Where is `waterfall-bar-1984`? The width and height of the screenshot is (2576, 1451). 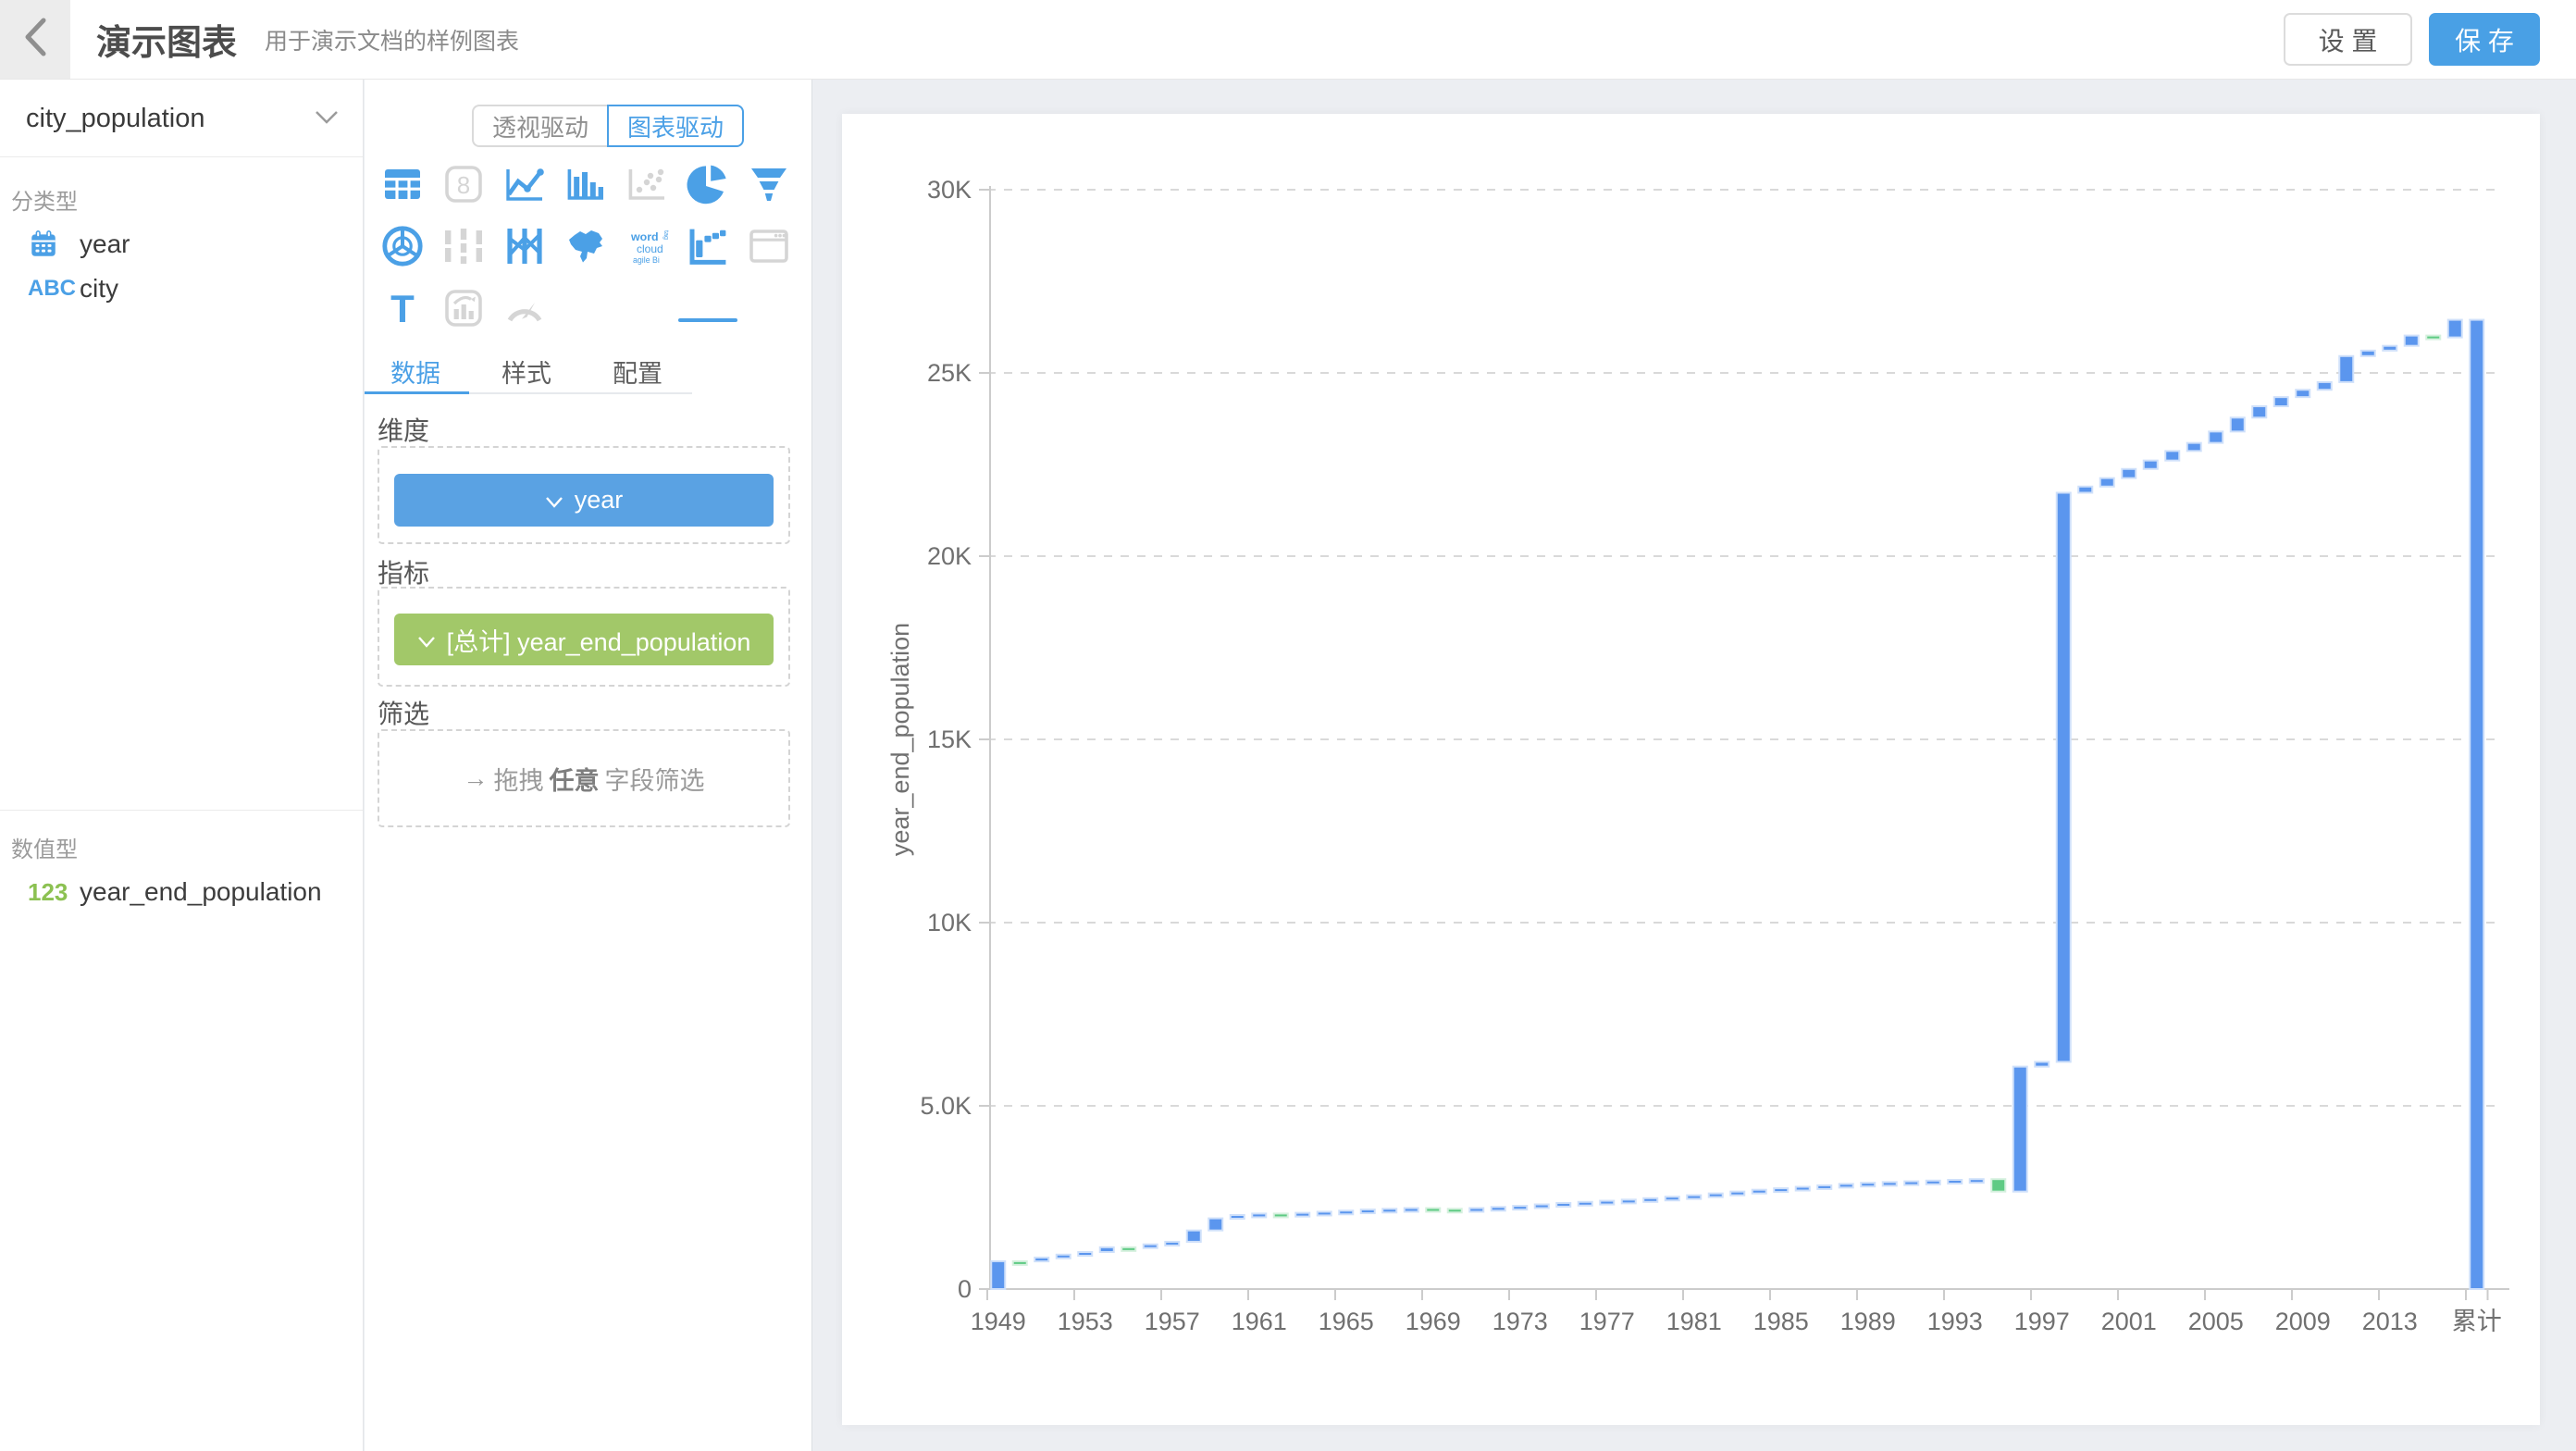
waterfall-bar-1984 is located at coordinates (1759, 1191).